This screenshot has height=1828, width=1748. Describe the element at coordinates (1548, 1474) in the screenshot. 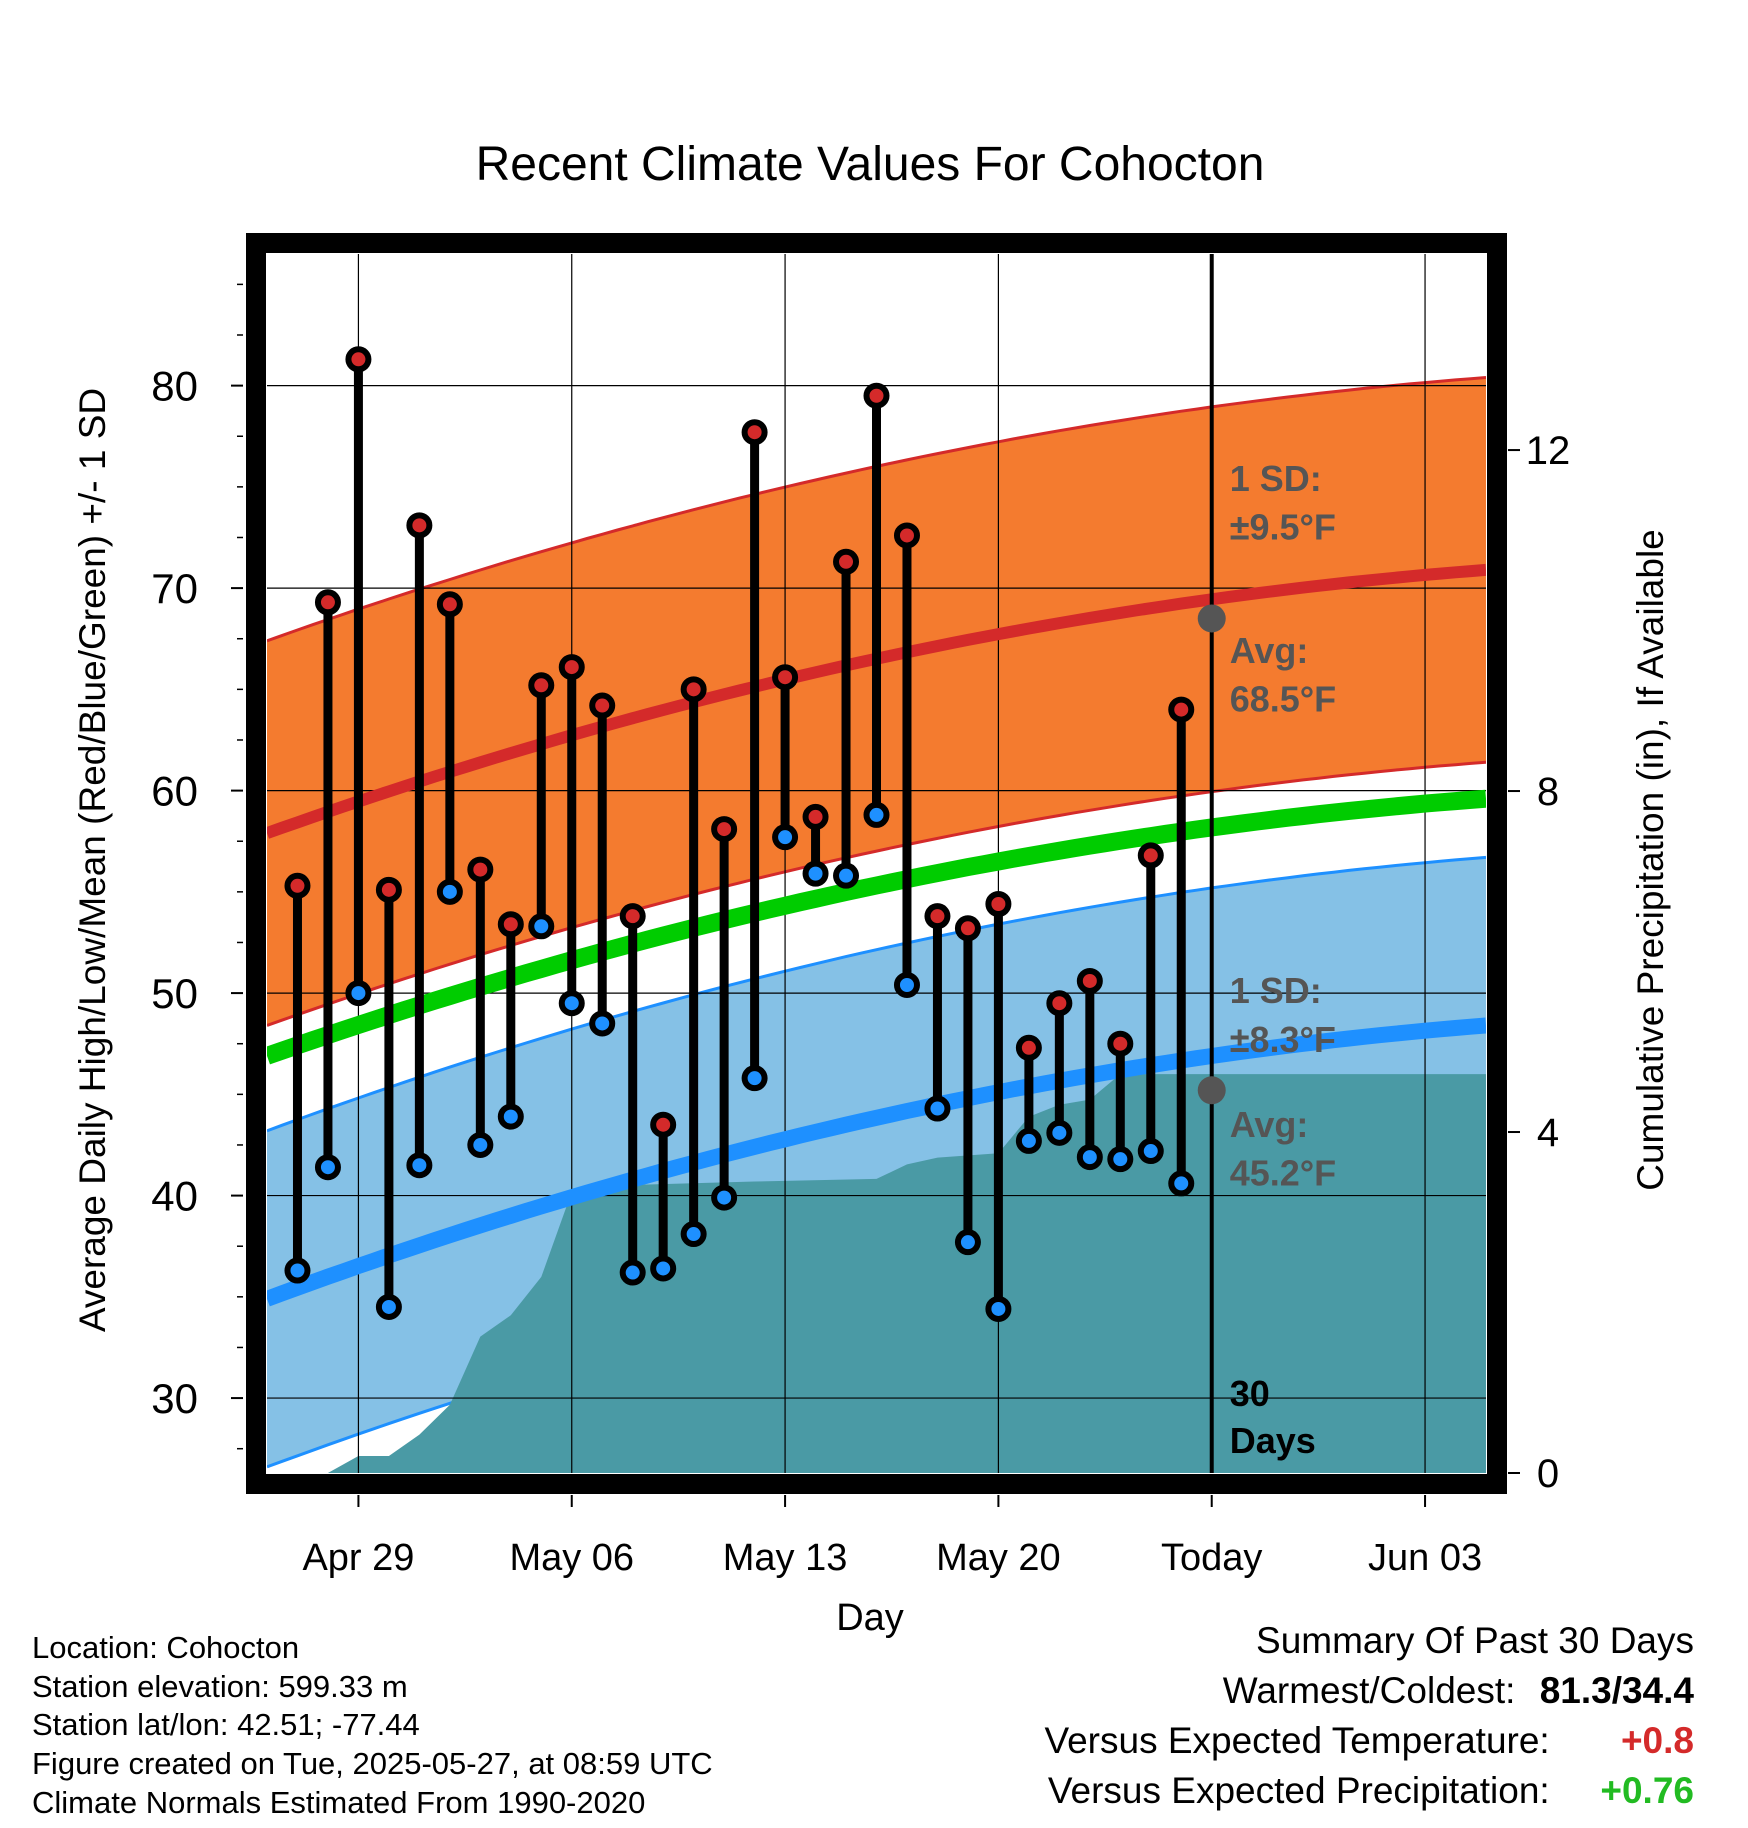

I see `precip-tick-label: 0` at that location.